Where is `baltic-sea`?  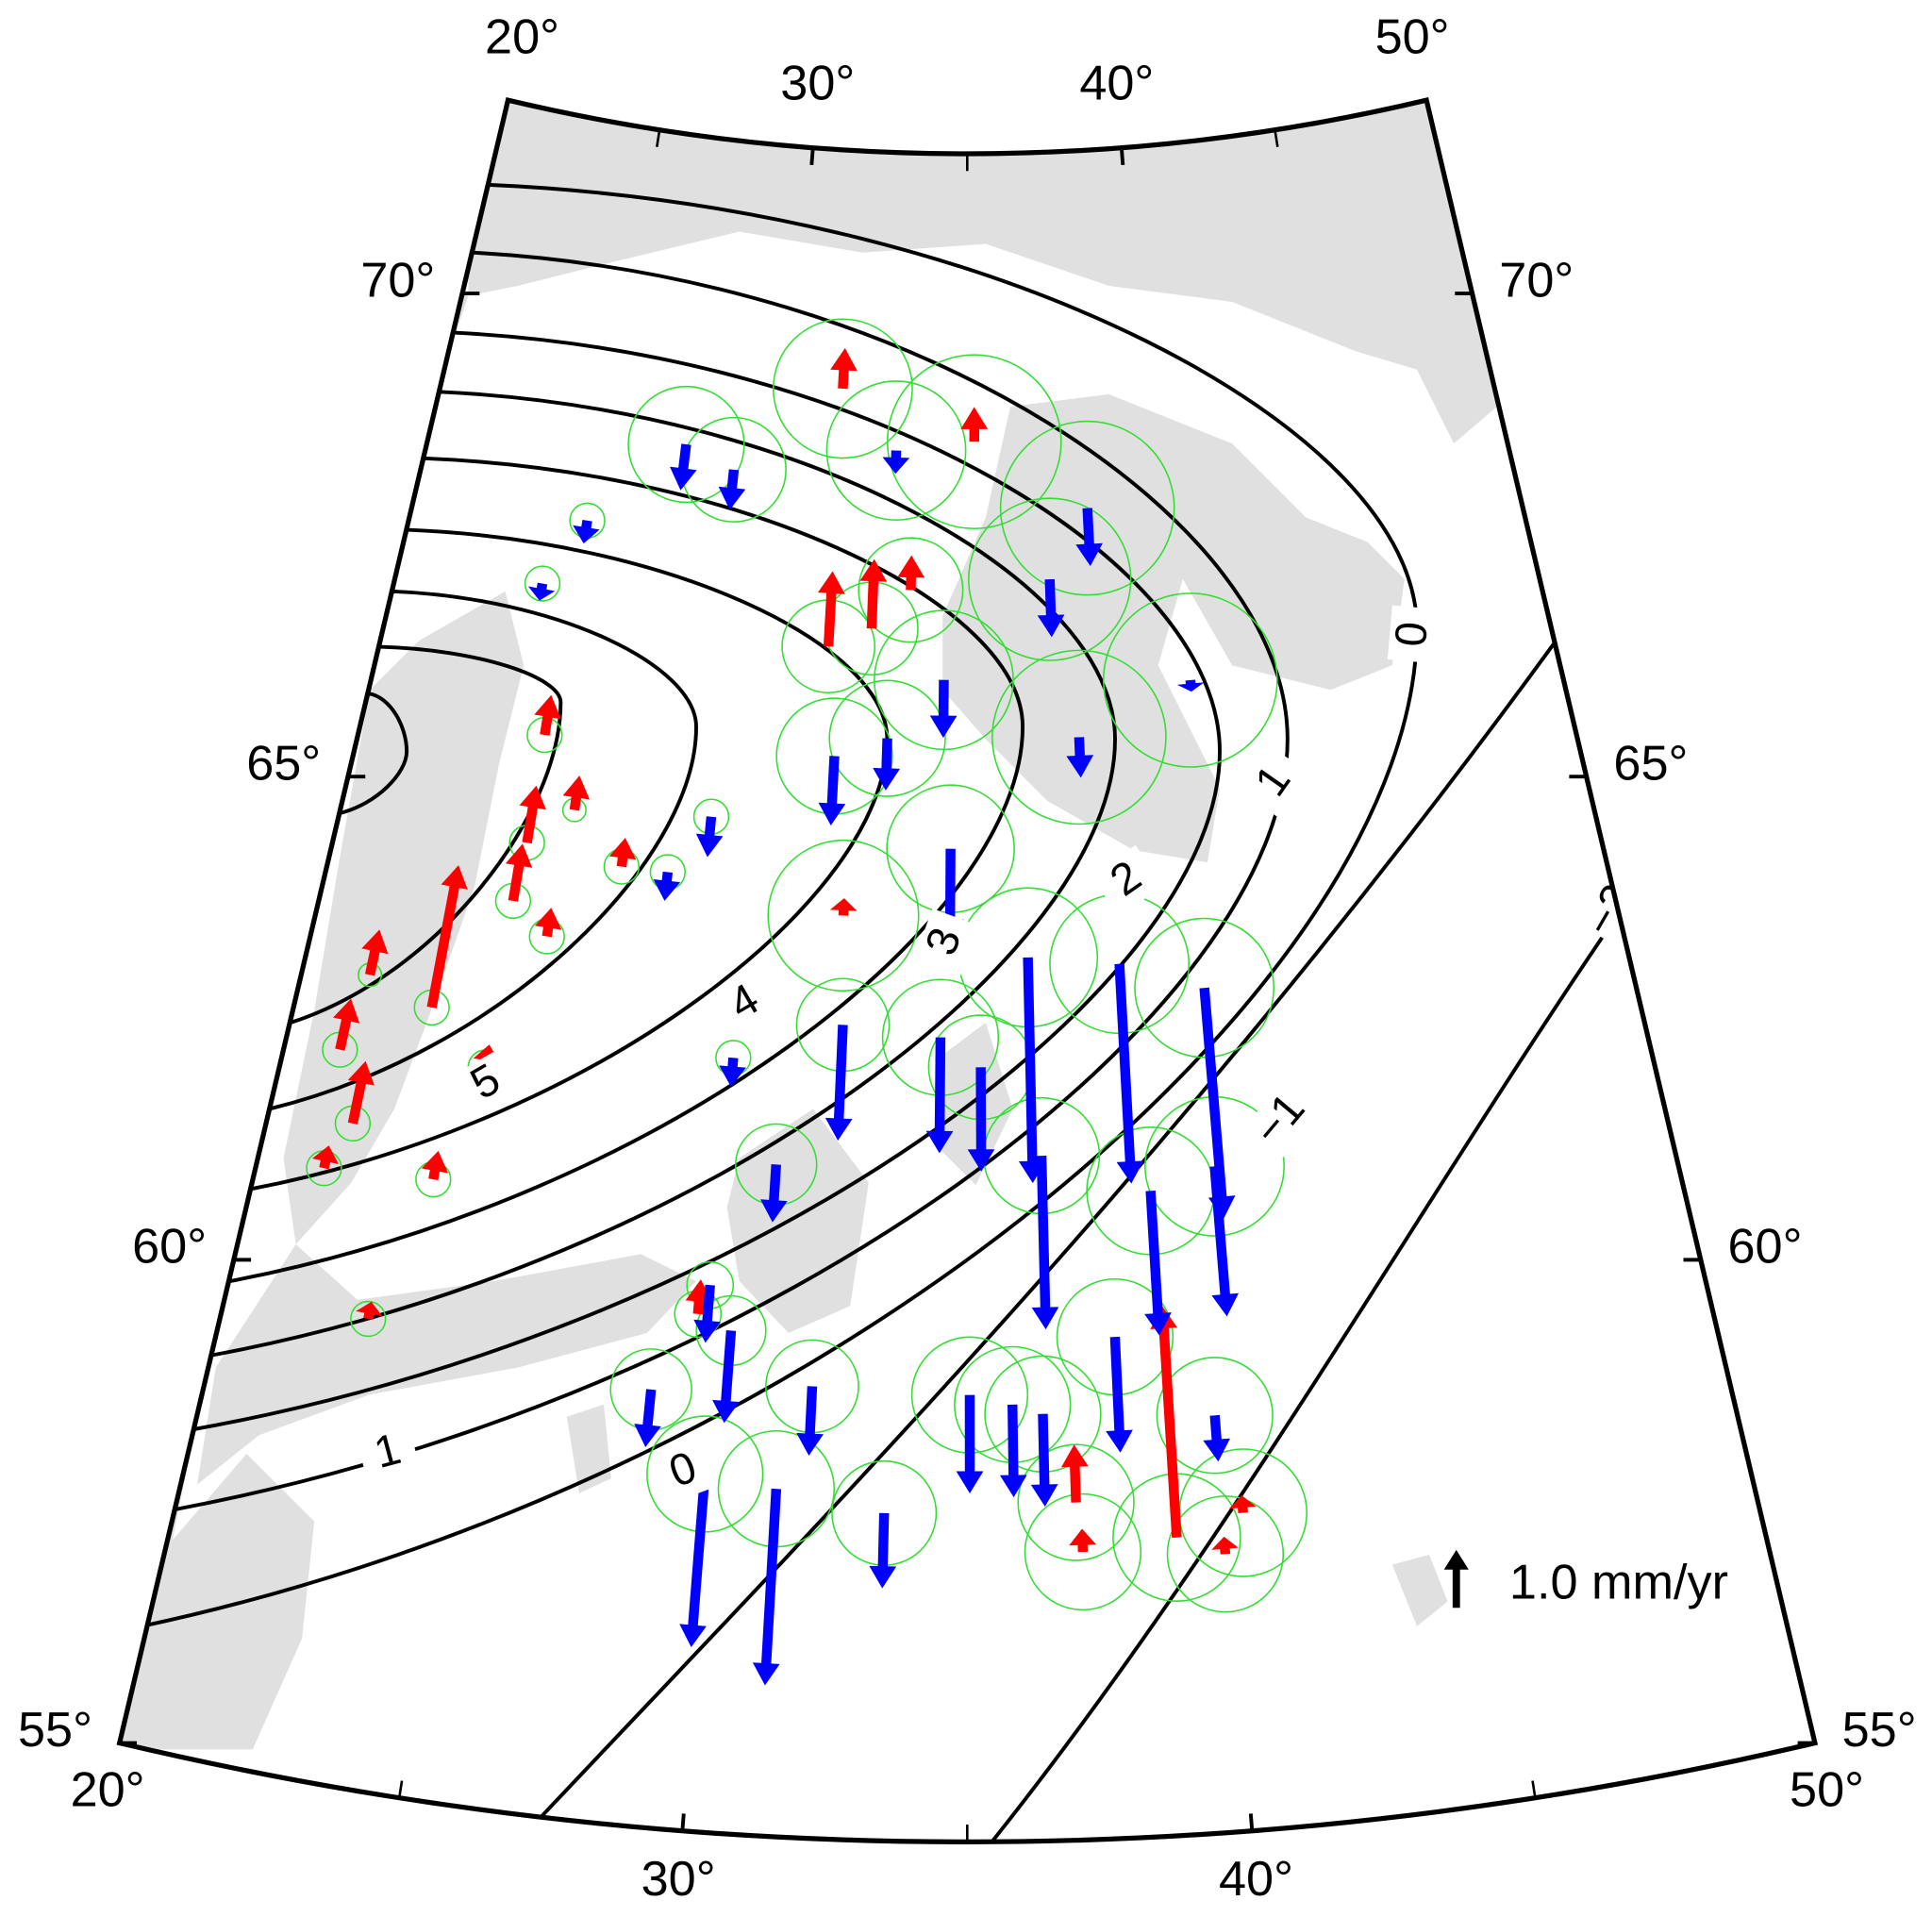
baltic-sea is located at coordinates (218, 1601).